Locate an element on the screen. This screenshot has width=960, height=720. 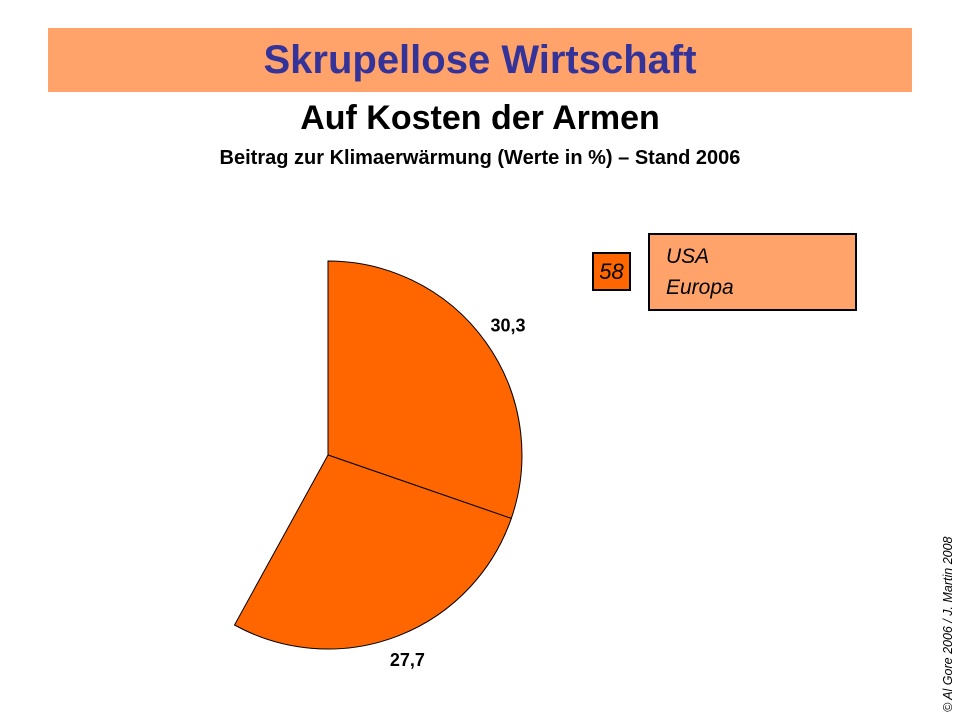
legend-entry-usa: USA is located at coordinates (688, 256).